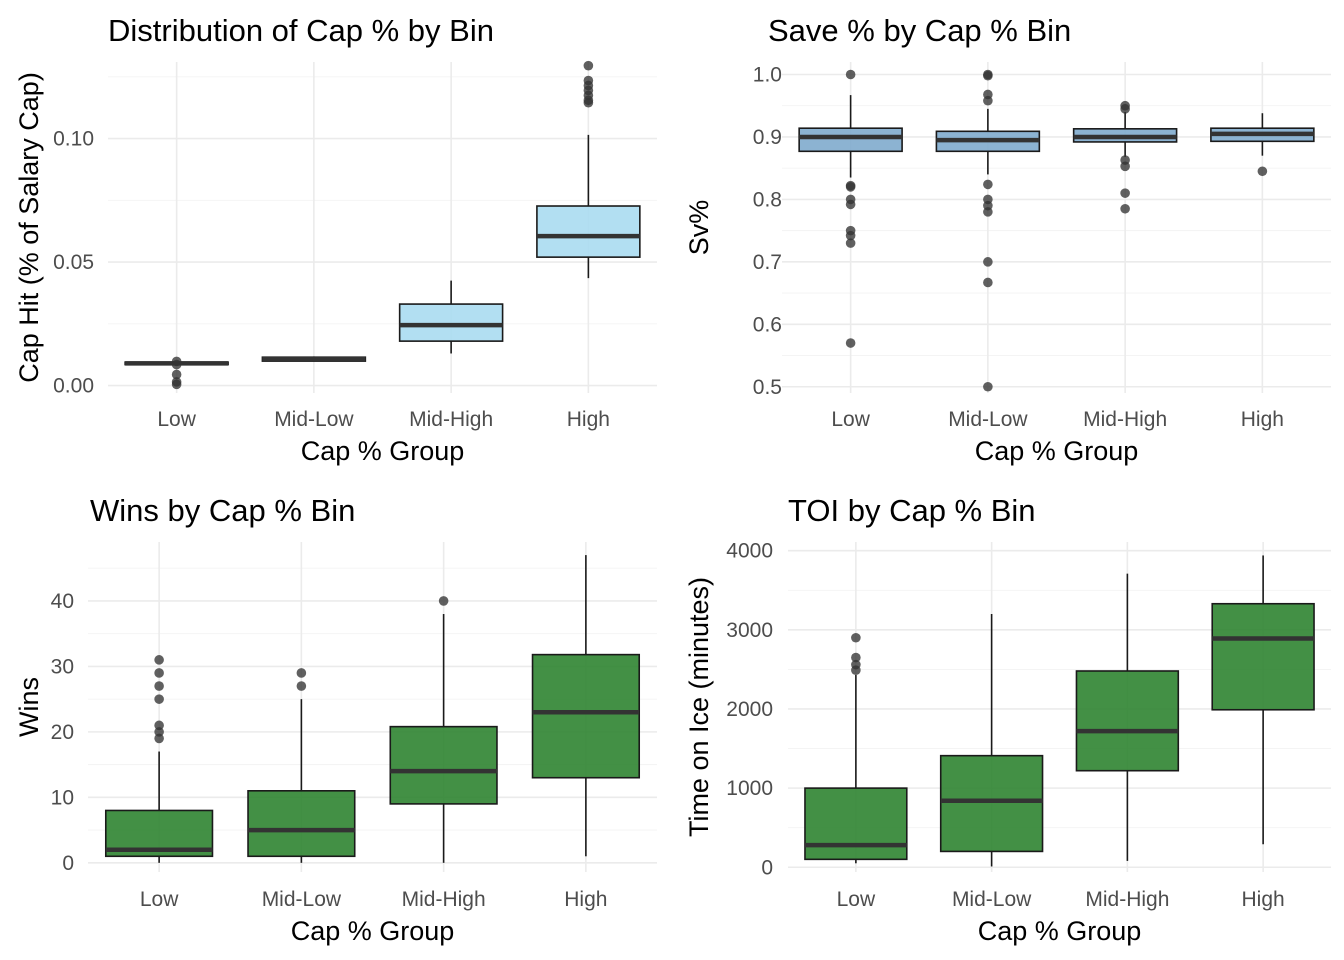  I want to click on y-tick-label: 30, so click(62, 666).